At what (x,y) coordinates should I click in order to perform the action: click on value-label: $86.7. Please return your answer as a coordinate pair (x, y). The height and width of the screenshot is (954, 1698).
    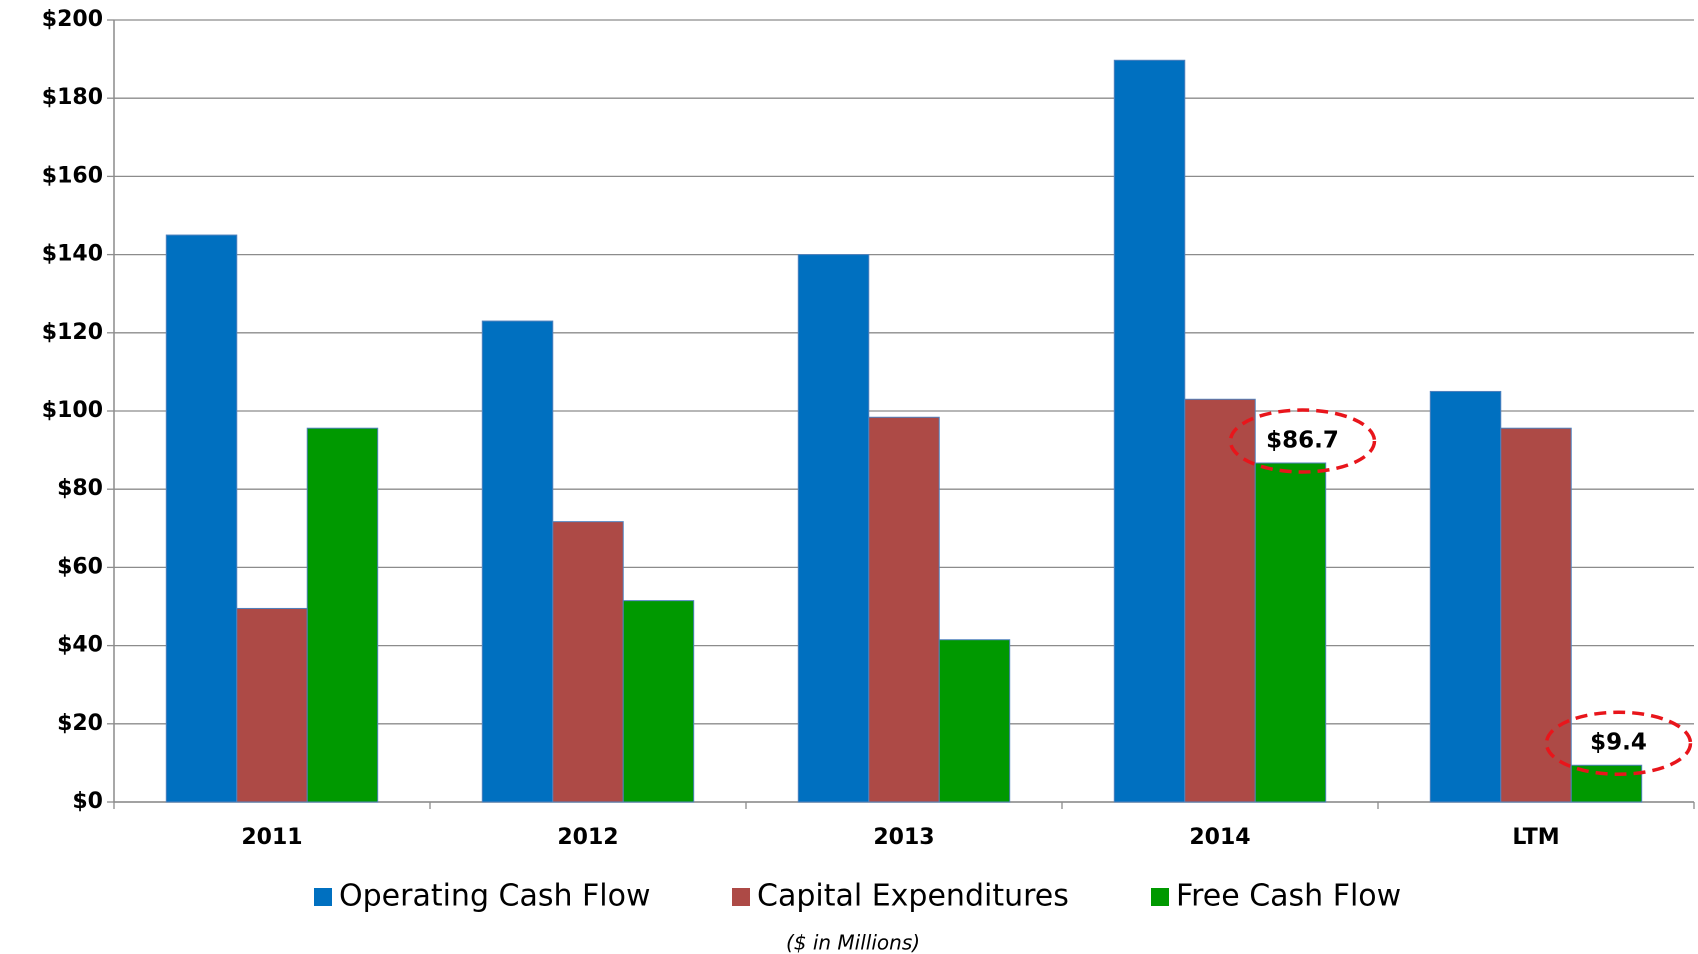
    Looking at the image, I should click on (1302, 441).